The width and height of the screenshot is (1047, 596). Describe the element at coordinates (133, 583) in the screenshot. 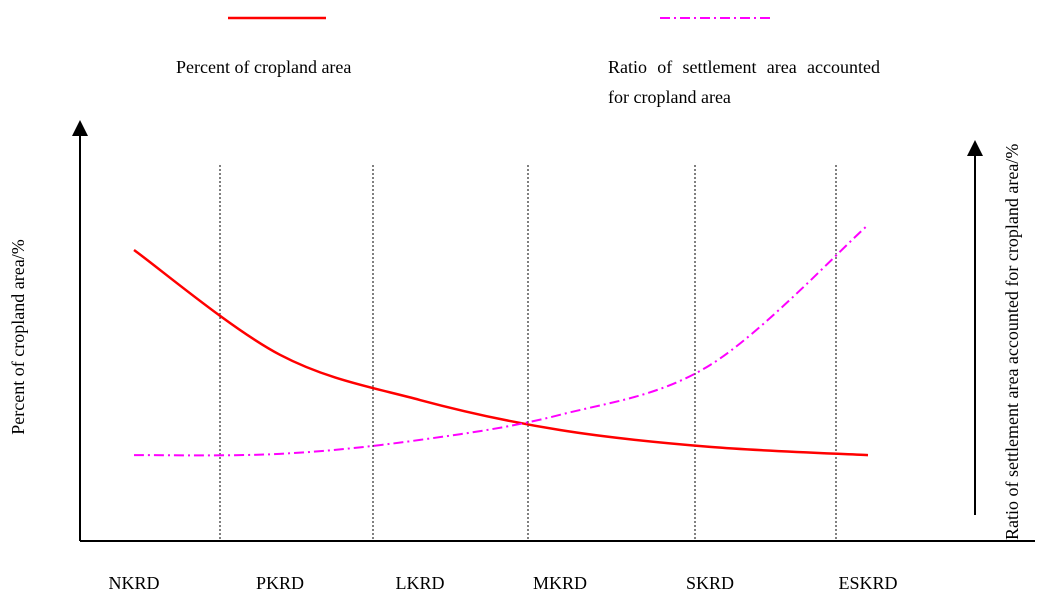

I see `x-tick-label: NKRD` at that location.